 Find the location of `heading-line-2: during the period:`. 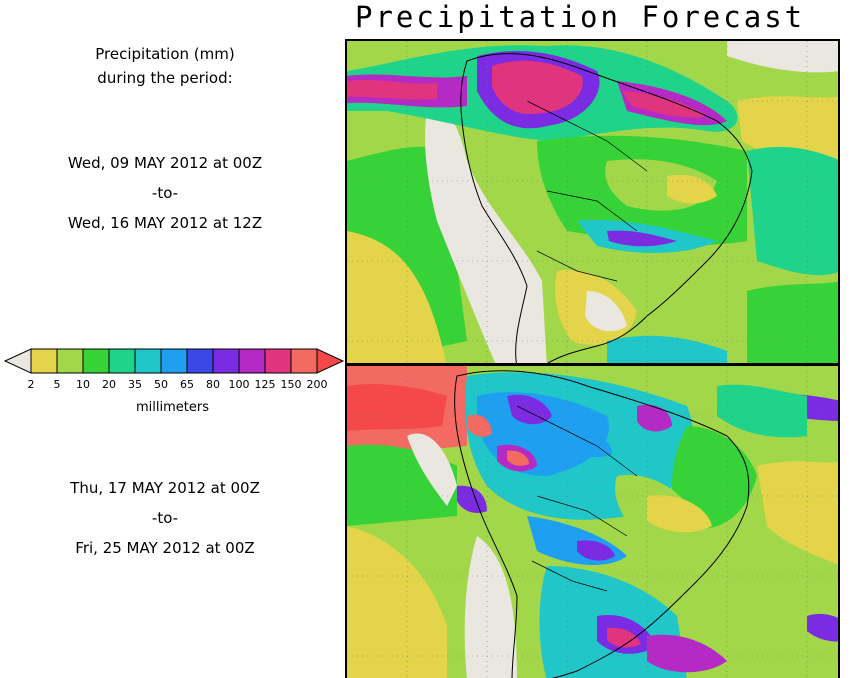

heading-line-2: during the period: is located at coordinates (165, 78).